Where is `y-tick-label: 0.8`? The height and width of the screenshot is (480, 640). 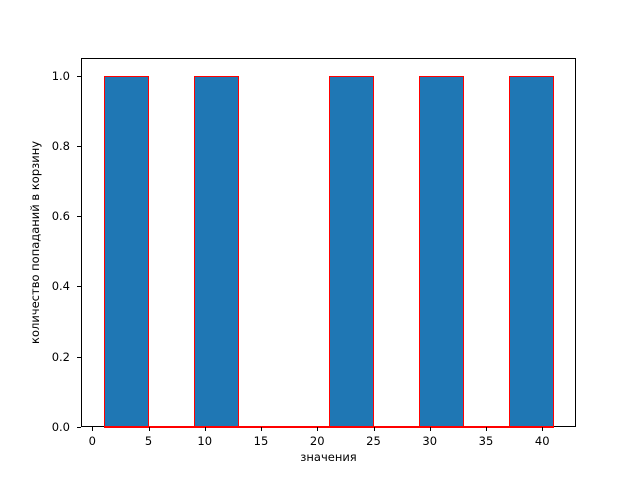
y-tick-label: 0.8 is located at coordinates (60, 145).